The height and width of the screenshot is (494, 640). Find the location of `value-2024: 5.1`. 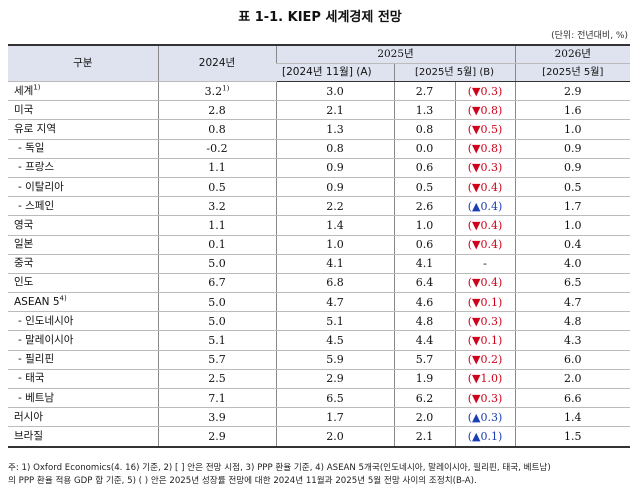

value-2024: 5.1 is located at coordinates (217, 341).